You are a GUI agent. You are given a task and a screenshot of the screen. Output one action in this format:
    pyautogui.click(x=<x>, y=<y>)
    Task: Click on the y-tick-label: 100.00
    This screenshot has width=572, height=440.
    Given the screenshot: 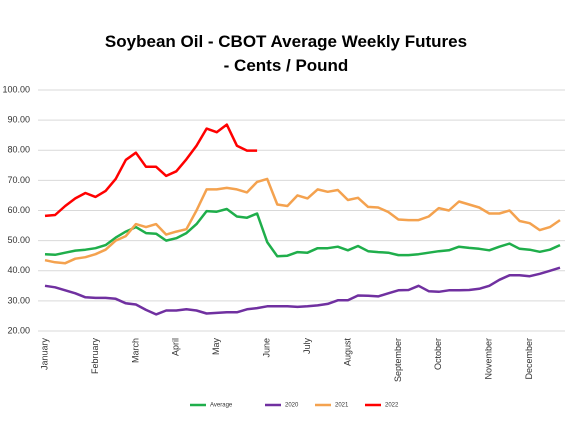 What is the action you would take?
    pyautogui.click(x=16, y=89)
    